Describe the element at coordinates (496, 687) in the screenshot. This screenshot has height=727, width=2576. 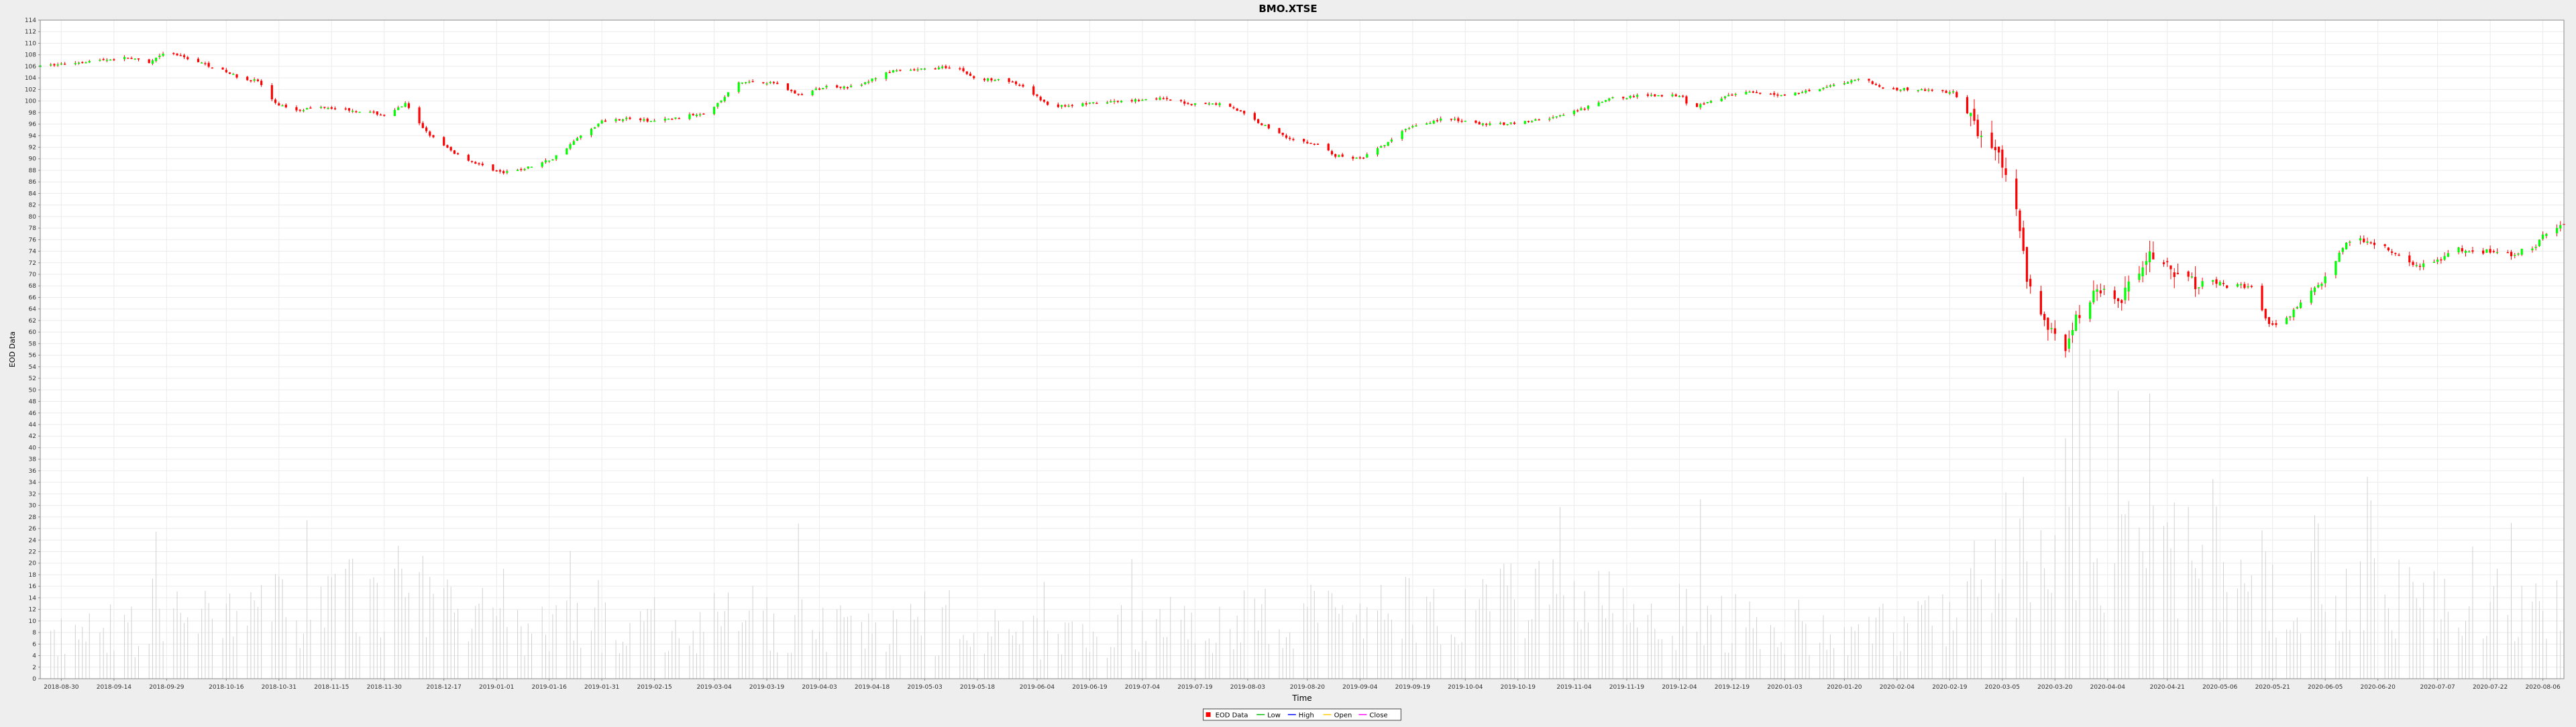
I see `x-tick-label: 2019-01-01` at that location.